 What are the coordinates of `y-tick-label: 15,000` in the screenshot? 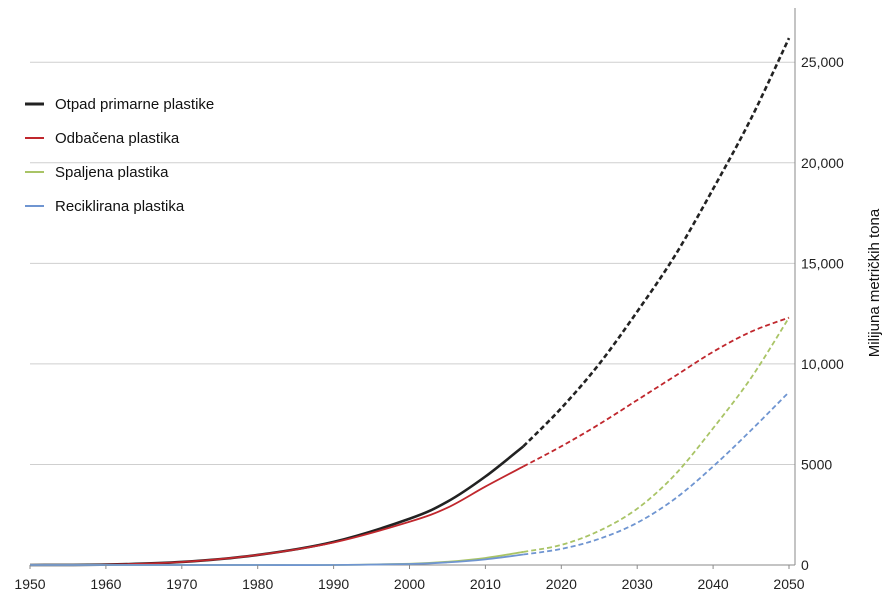 It's located at (822, 263).